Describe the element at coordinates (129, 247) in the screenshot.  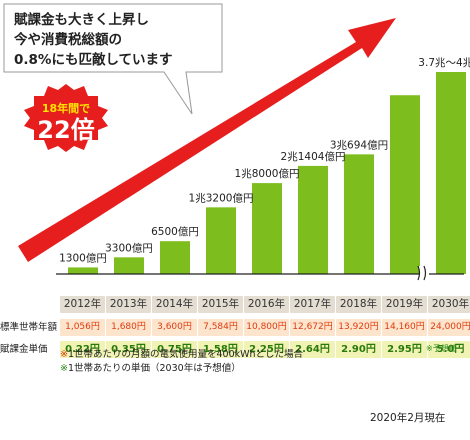
I see `bar-label-2013: 3300億円` at that location.